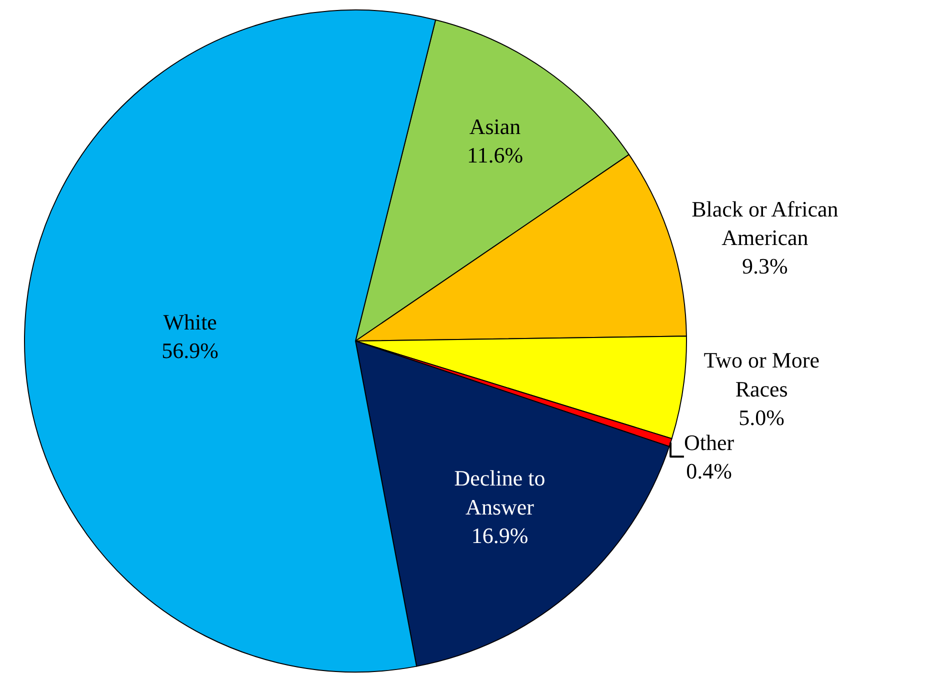 Image resolution: width=931 pixels, height=677 pixels. Describe the element at coordinates (765, 266) in the screenshot. I see `data-label: 9.3%` at that location.